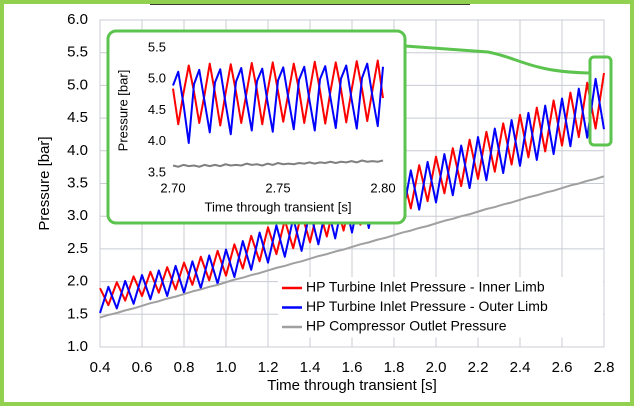  What do you see at coordinates (77, 215) in the screenshot?
I see `y-tick-label: 3.0` at bounding box center [77, 215].